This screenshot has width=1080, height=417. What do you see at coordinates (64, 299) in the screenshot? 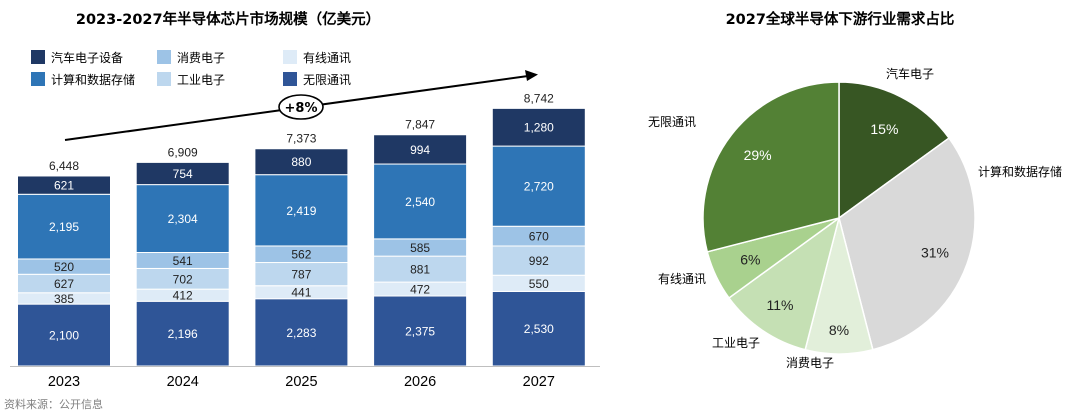
I see `bar-value-label-2023-s1: 385` at bounding box center [64, 299].